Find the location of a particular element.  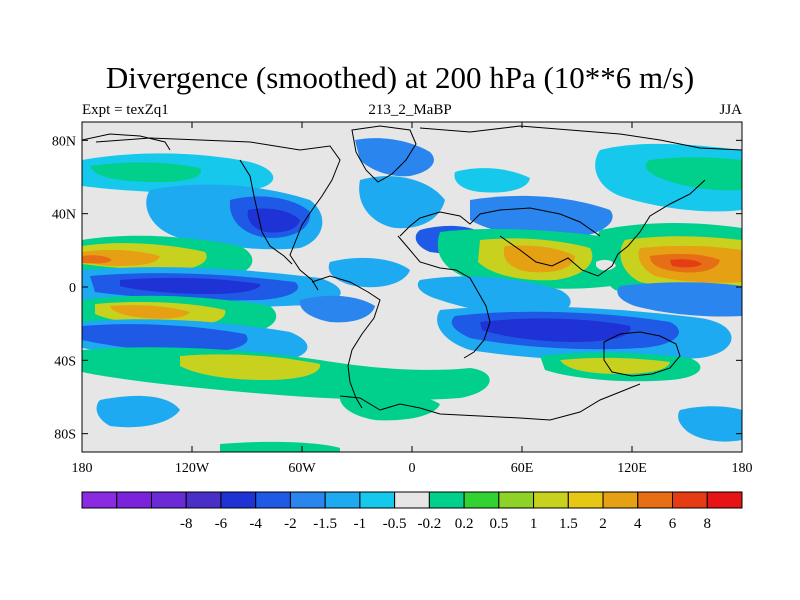

season-label: JJA is located at coordinates (730, 110).